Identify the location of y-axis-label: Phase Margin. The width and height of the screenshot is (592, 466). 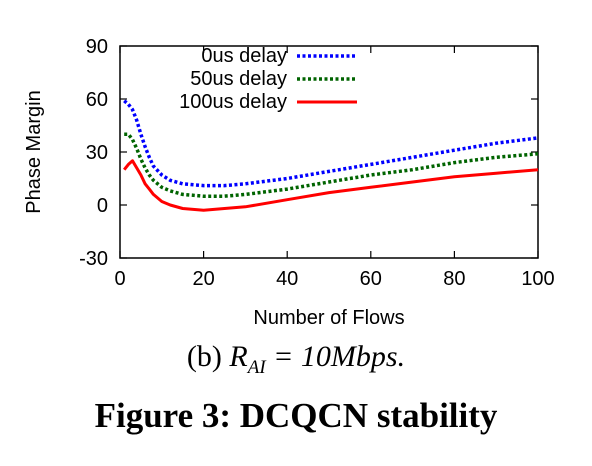
(34, 151).